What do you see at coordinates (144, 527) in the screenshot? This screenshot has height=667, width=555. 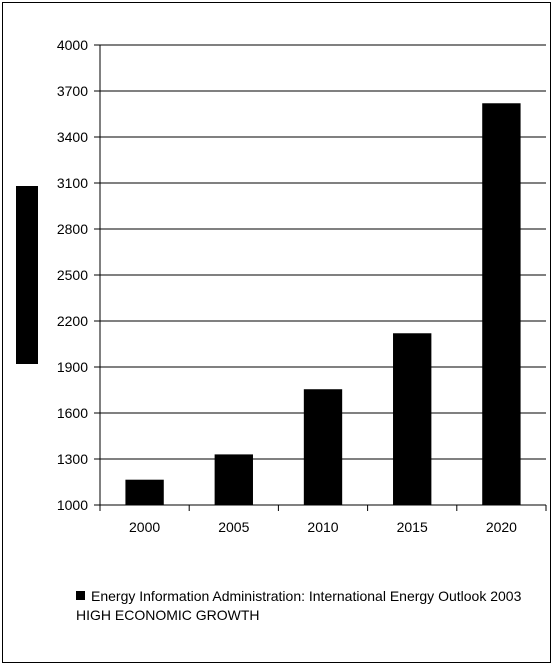 I see `x-tick-label: 2000` at bounding box center [144, 527].